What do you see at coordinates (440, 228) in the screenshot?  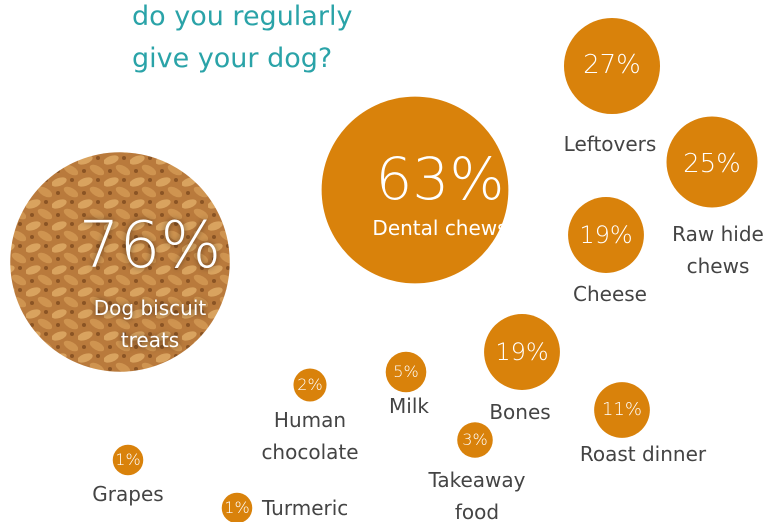 I see `category-label: Dental chews` at bounding box center [440, 228].